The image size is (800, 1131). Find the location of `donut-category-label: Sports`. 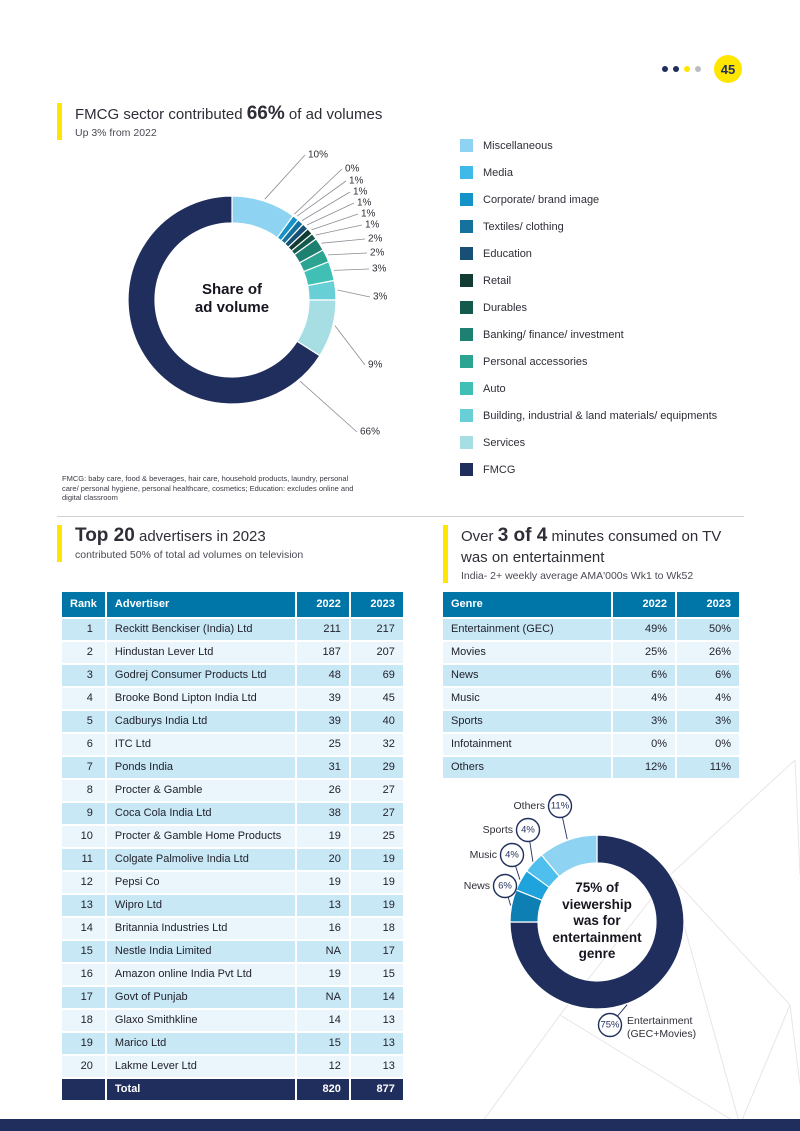

donut-category-label: Sports is located at coordinates (498, 830).